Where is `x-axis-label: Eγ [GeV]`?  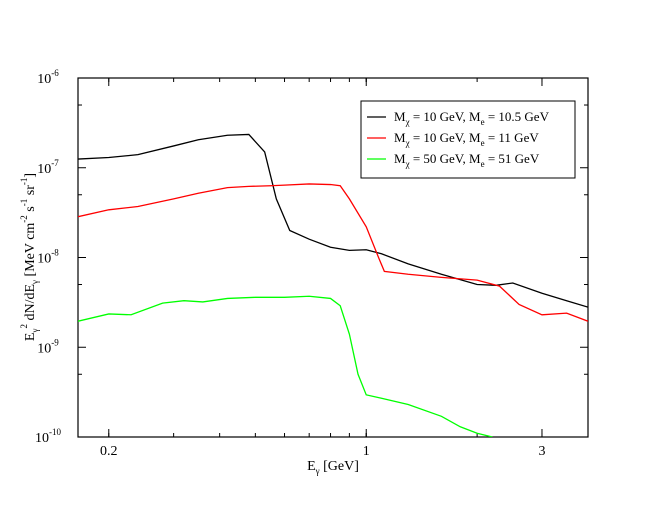
x-axis-label: Eγ [GeV] is located at coordinates (333, 467).